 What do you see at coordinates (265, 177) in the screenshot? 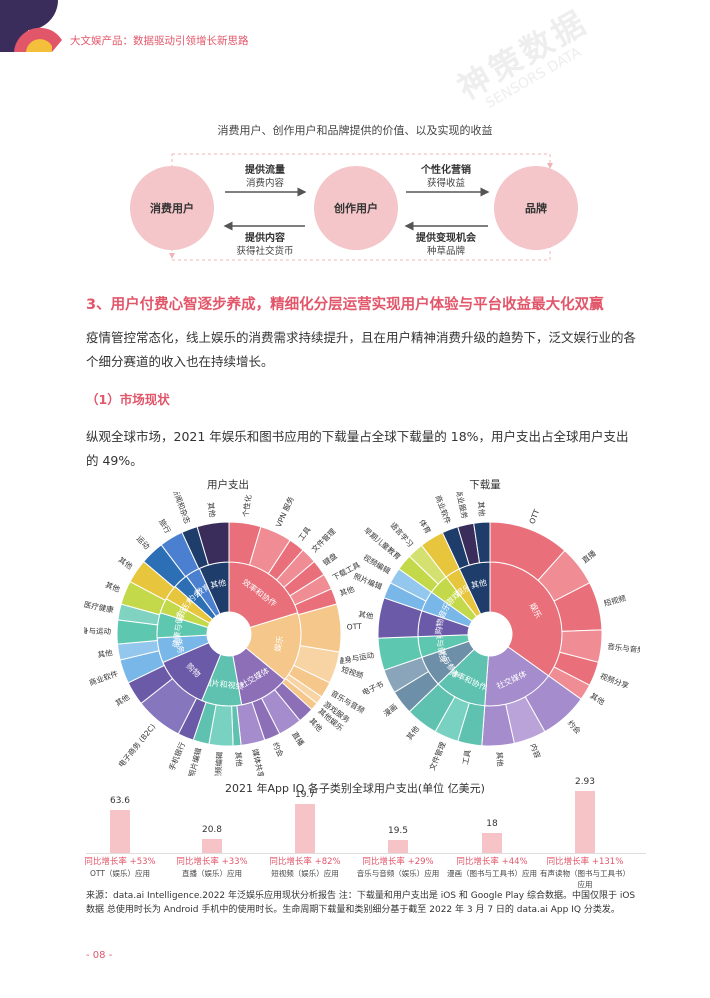
I see `edge-label: 提供流量 消费内容` at bounding box center [265, 177].